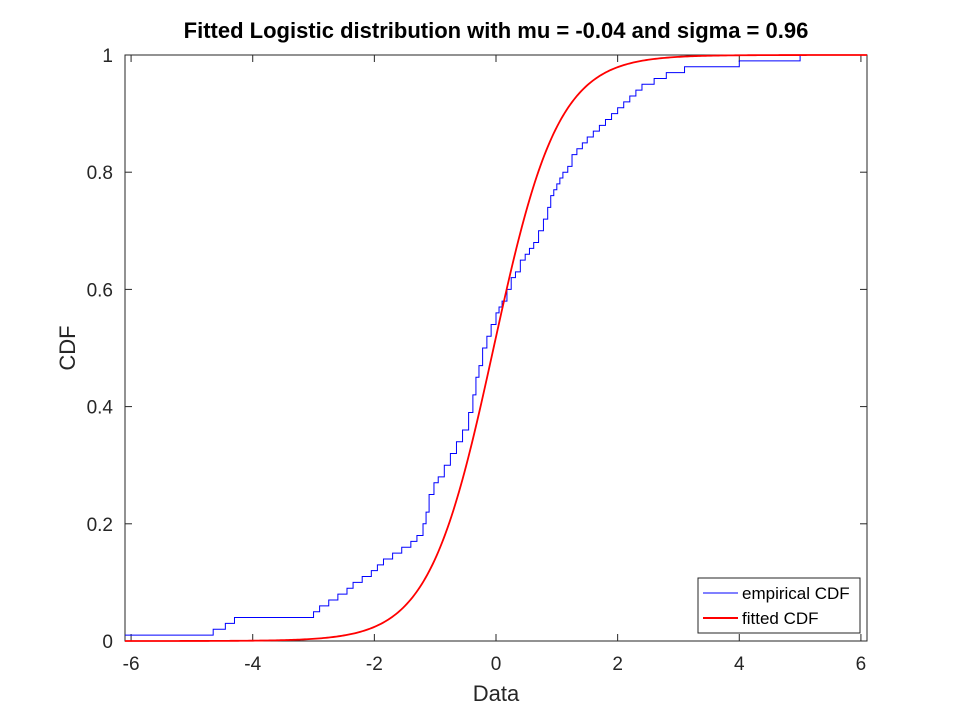 The width and height of the screenshot is (960, 720). I want to click on y-tick-label: 0.2, so click(100, 525).